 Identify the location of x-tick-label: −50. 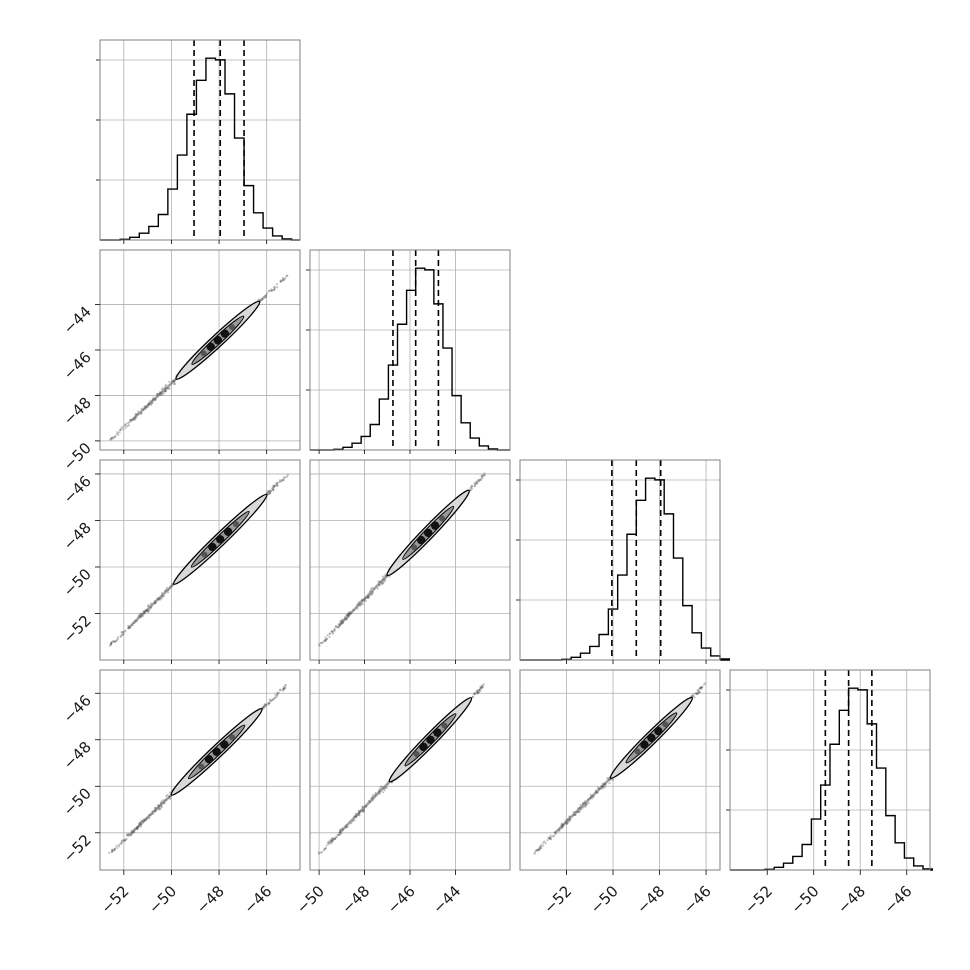
(804, 899).